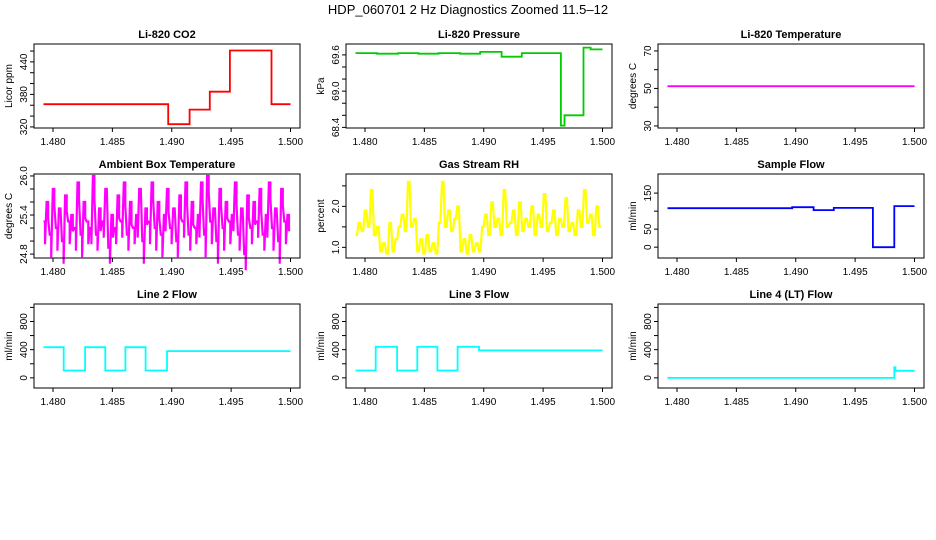 The width and height of the screenshot is (936, 540). Describe the element at coordinates (791, 35) in the screenshot. I see `panel-title: Li-820 Temperature` at that location.